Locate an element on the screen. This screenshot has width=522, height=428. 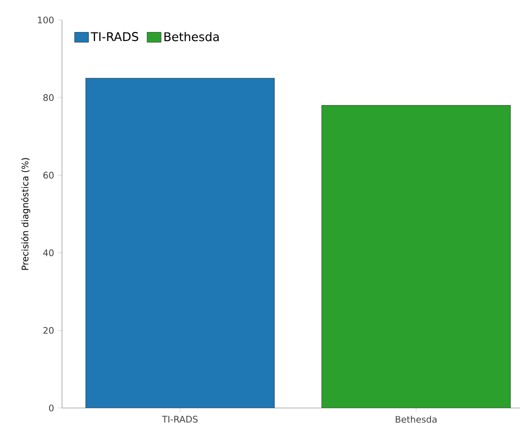
y-tick-label: 100 is located at coordinates (46, 20).